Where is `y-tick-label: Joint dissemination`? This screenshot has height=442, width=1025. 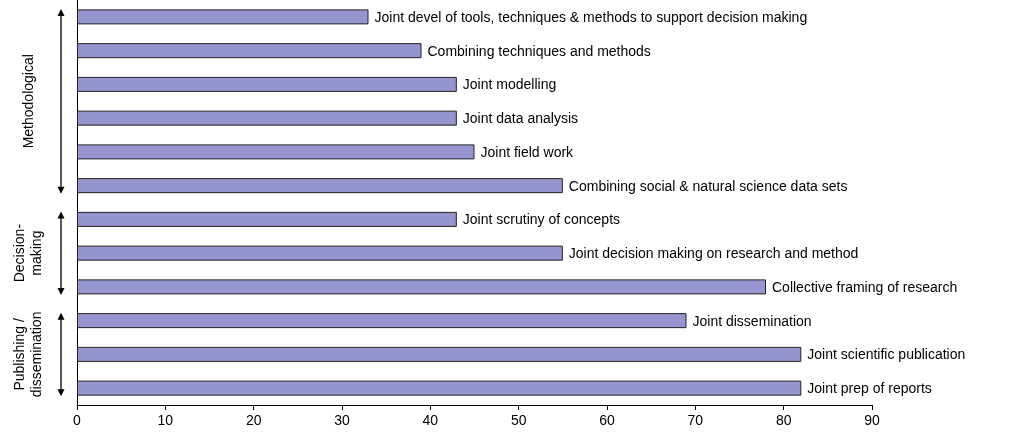 y-tick-label: Joint dissemination is located at coordinates (752, 320).